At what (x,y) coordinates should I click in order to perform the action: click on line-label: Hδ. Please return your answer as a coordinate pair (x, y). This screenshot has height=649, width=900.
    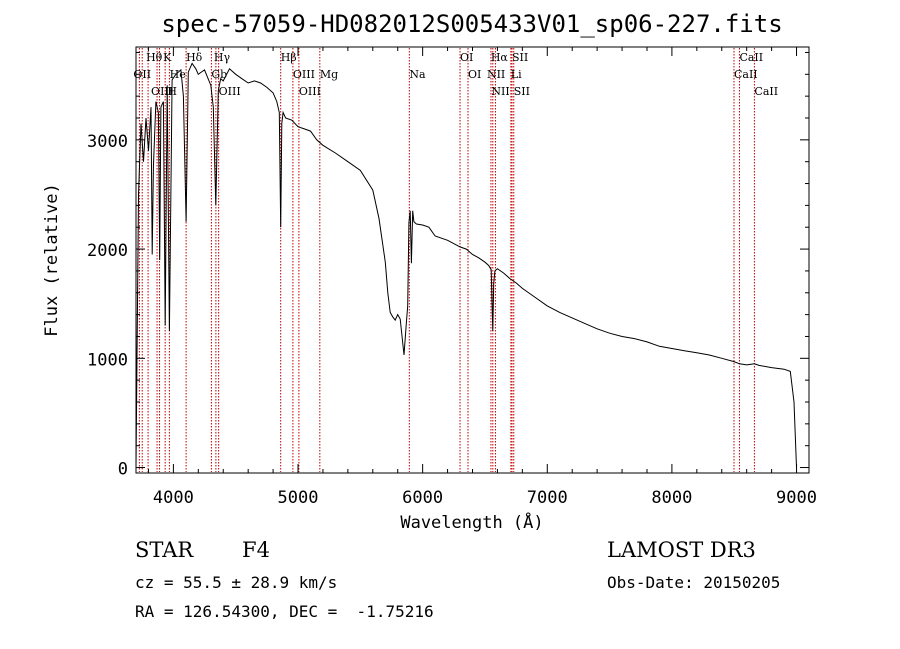
    Looking at the image, I should click on (194, 57).